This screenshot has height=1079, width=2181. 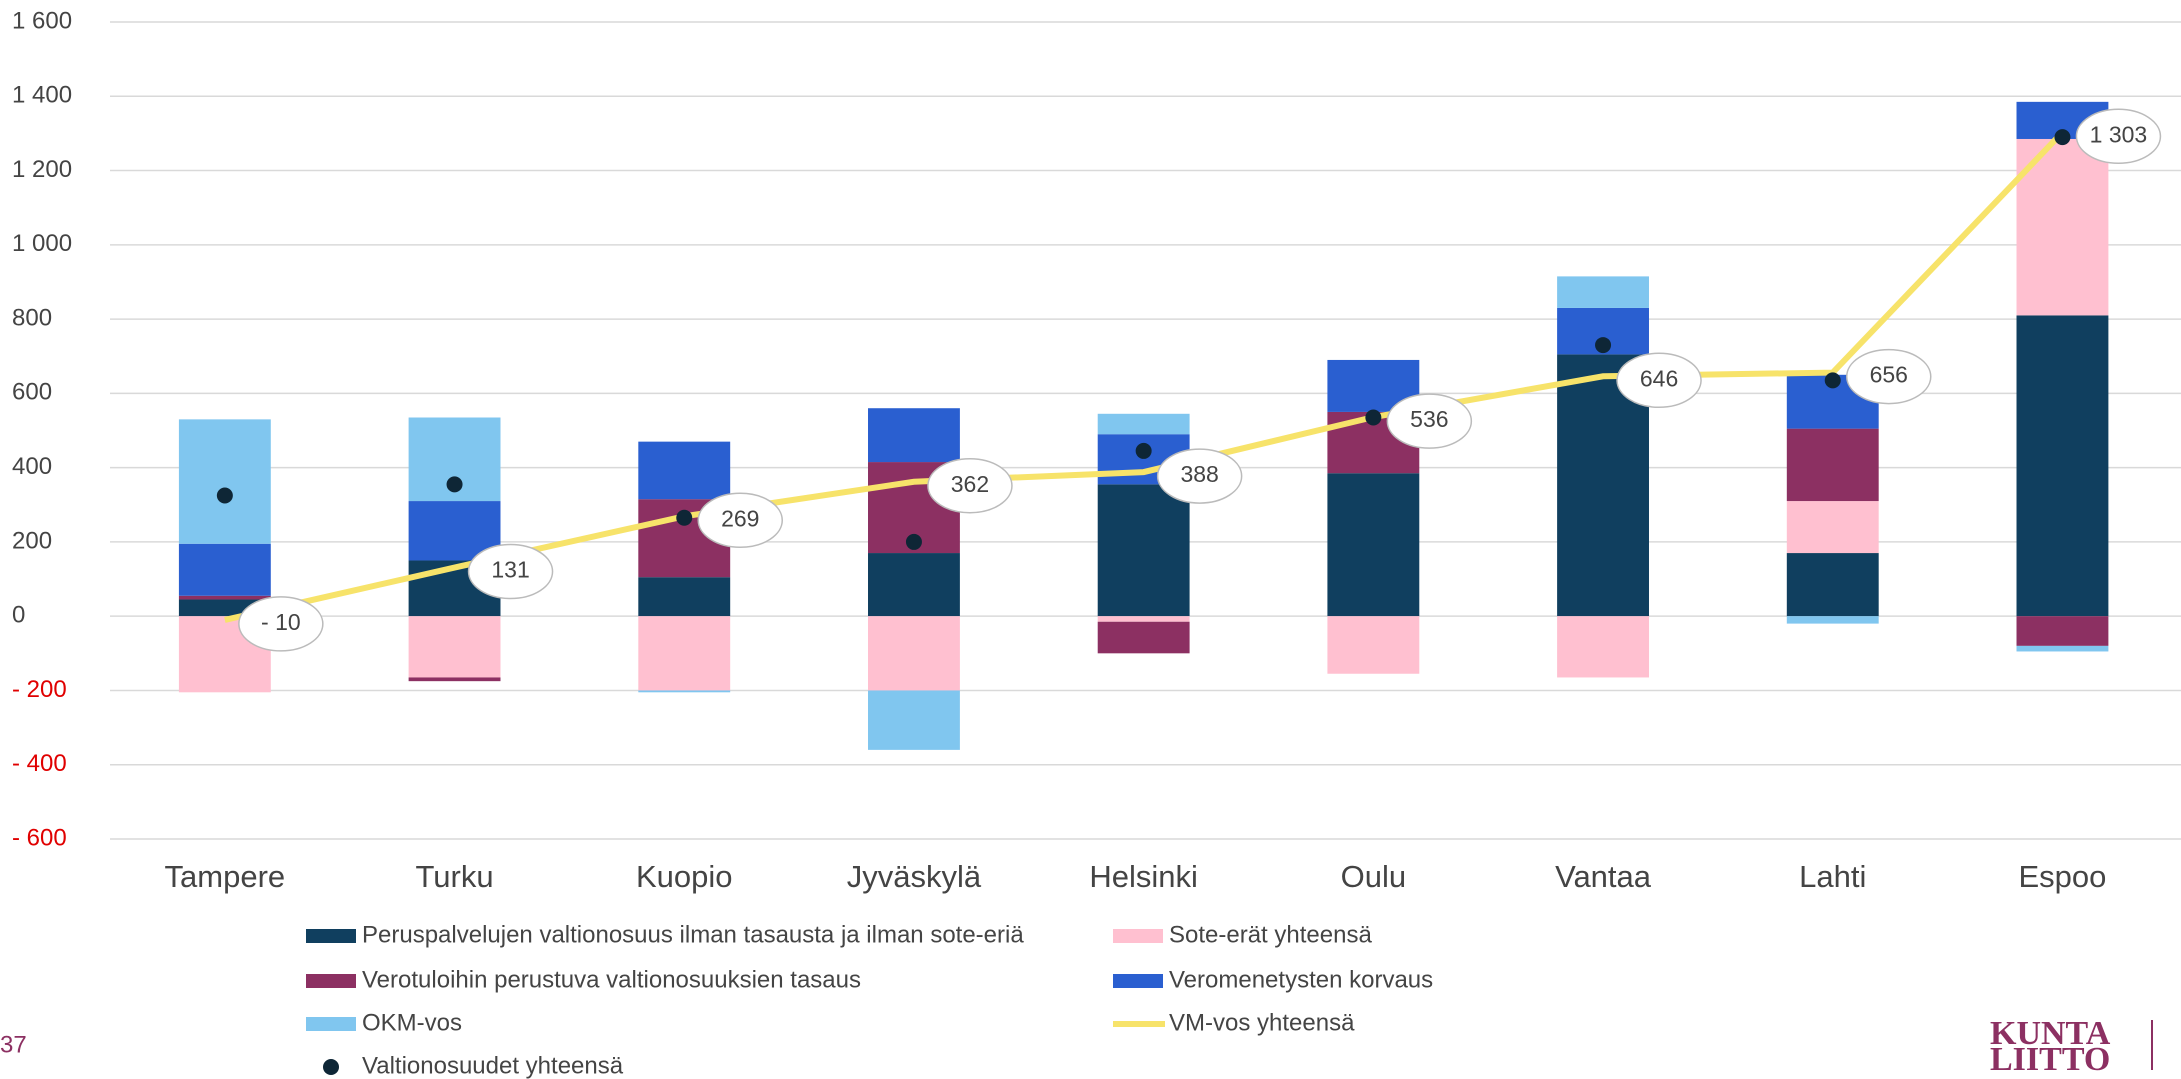 I want to click on x-tick-label: Tampere, so click(x=225, y=876).